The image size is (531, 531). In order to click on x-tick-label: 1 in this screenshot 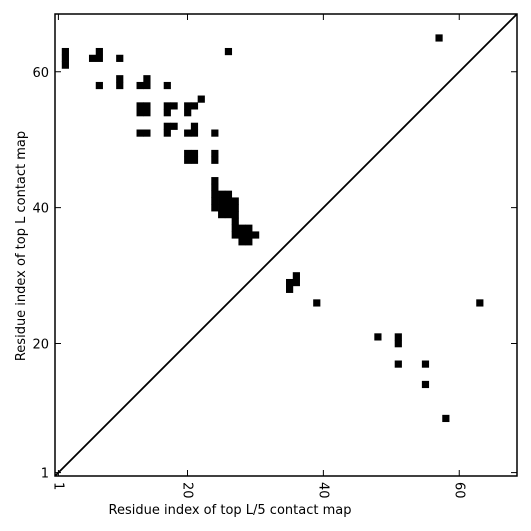, I will do `click(57, 486)`.